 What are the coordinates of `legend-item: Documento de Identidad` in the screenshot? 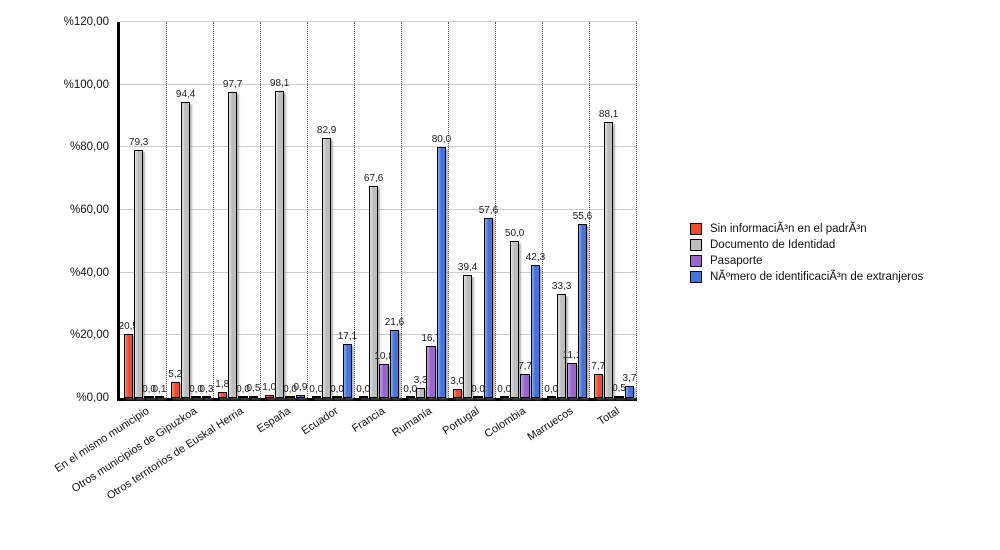 It's located at (806, 245).